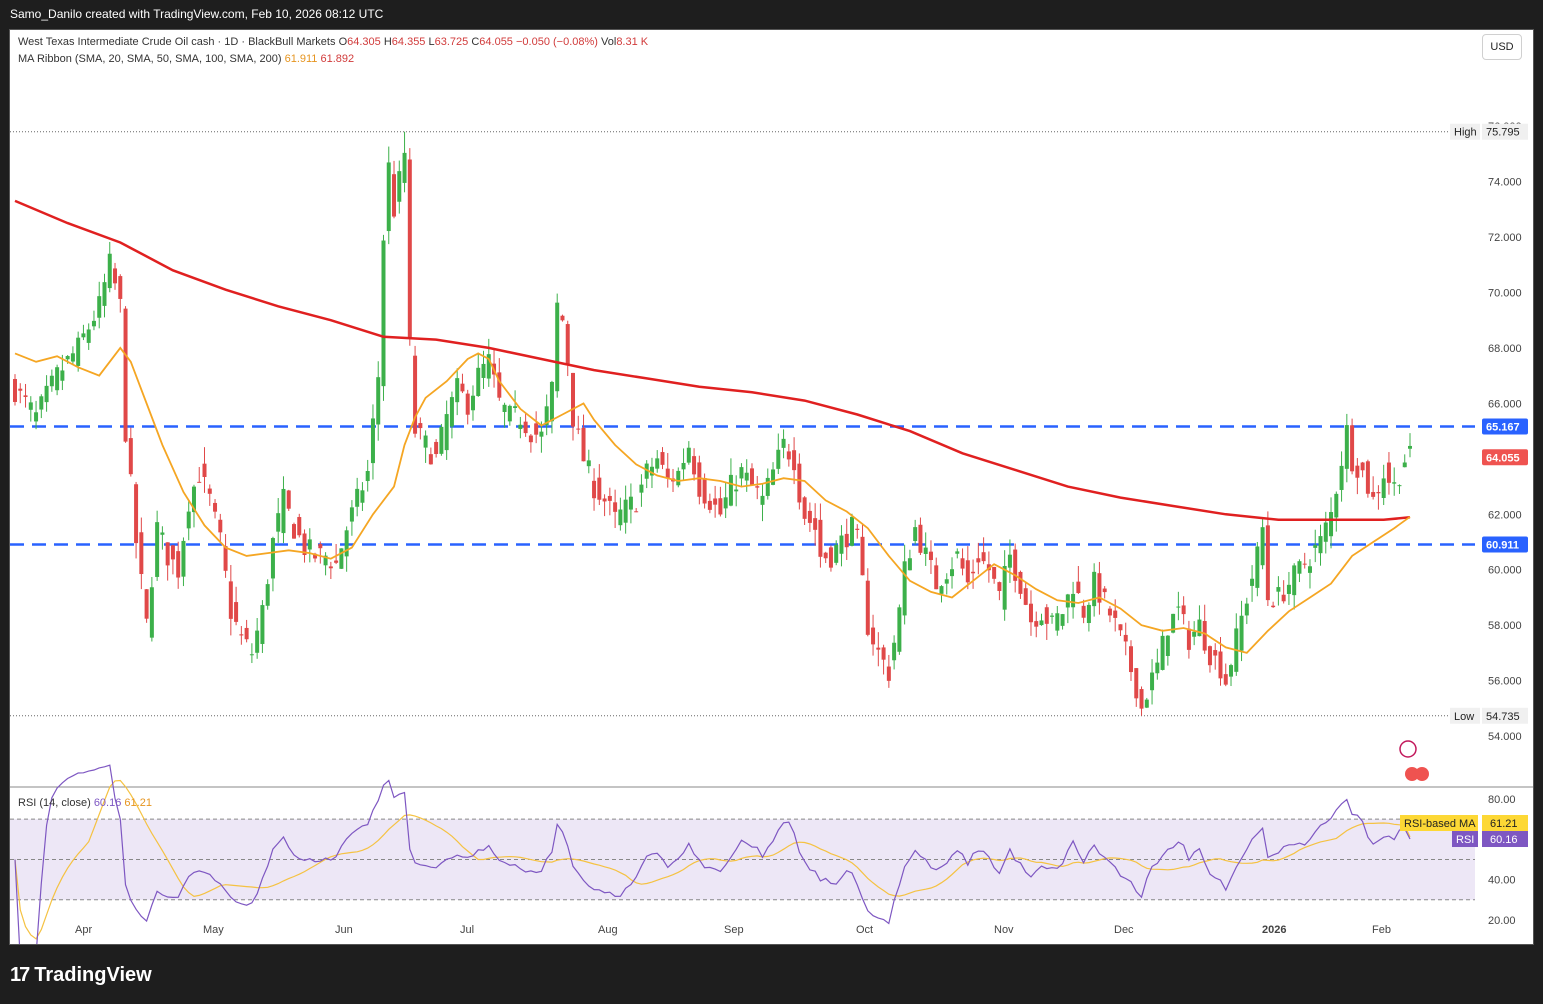  I want to click on level-price-label: 65.167, so click(1503, 427).